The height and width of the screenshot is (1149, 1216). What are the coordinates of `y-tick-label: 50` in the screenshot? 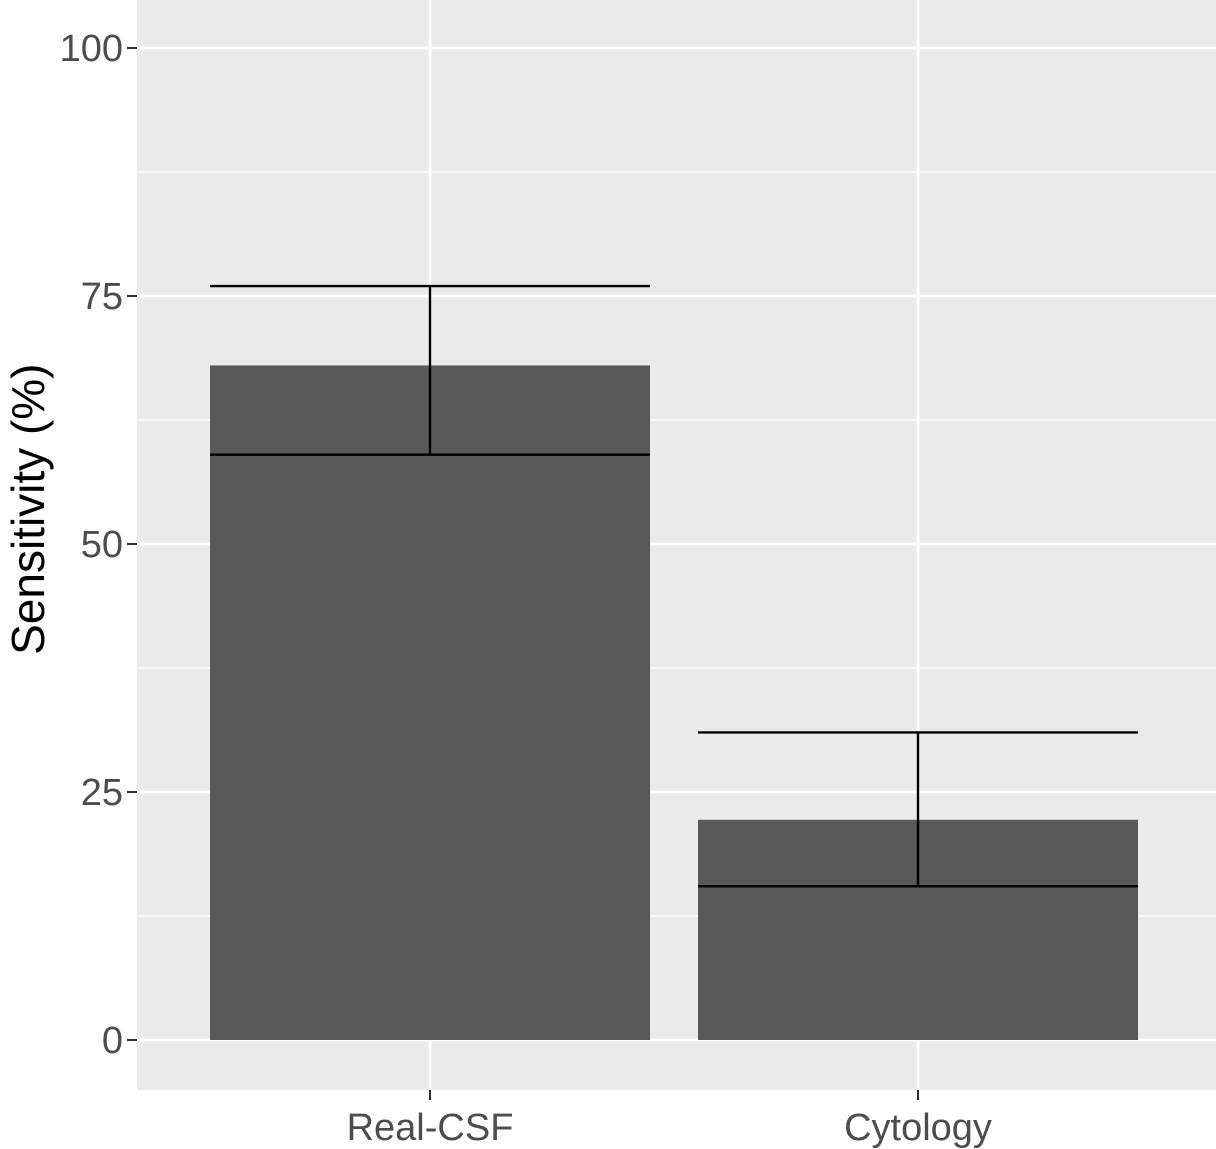 It's located at (102, 545).